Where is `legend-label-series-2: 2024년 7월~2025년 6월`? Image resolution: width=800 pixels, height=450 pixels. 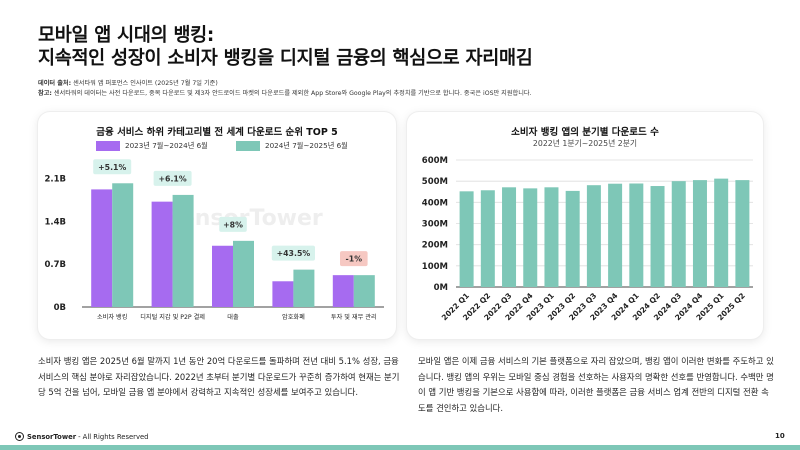 legend-label-series-2: 2024년 7월~2025년 6월 is located at coordinates (306, 145).